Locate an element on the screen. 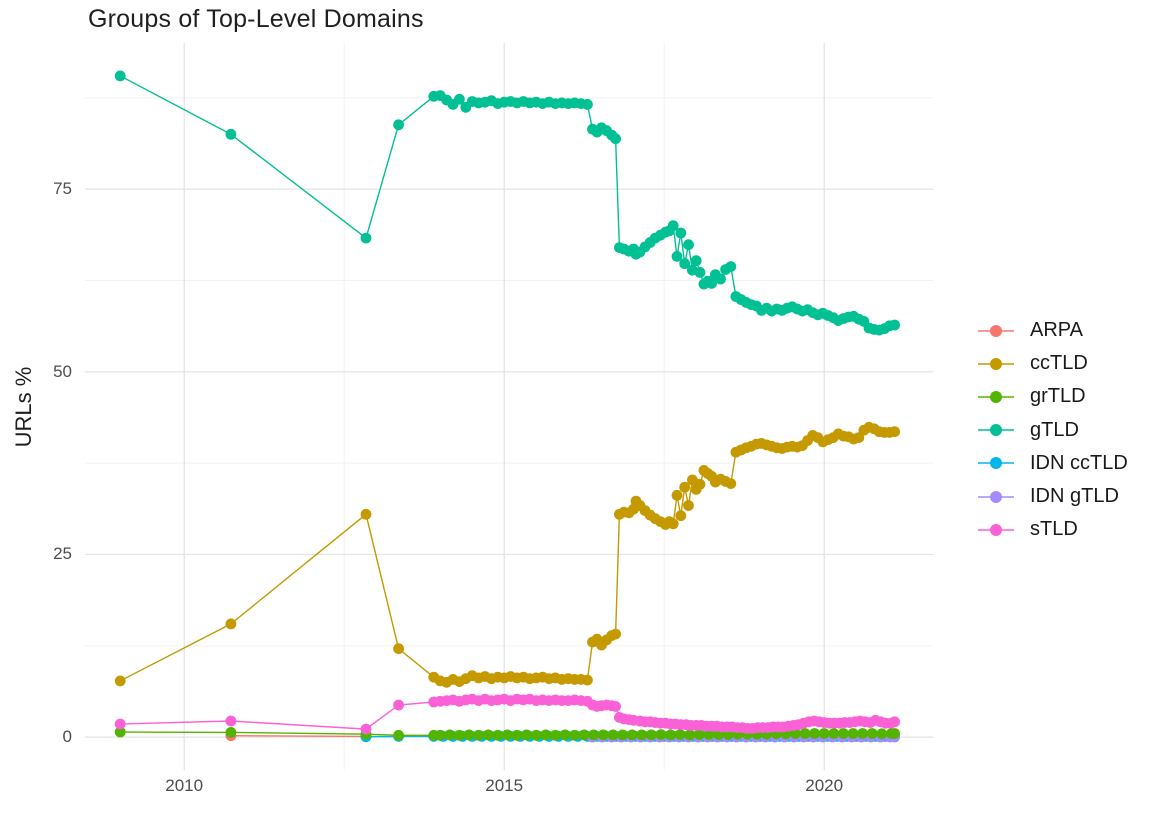 The width and height of the screenshot is (1164, 827). legend-item-idn-cctld: IDN ccTLD is located at coordinates (1052, 463).